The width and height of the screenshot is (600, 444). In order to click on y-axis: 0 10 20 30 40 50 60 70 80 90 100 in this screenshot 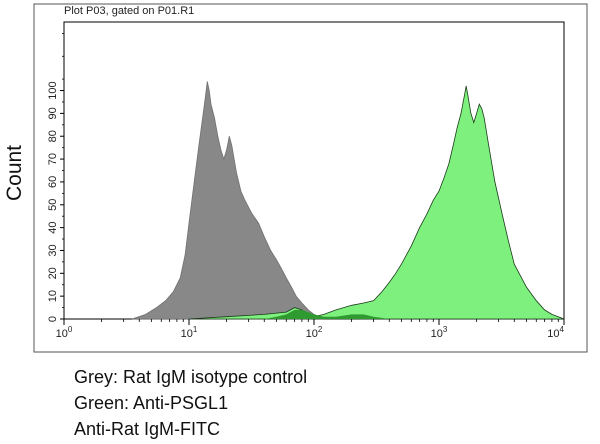, I will do `click(55, 177)`.